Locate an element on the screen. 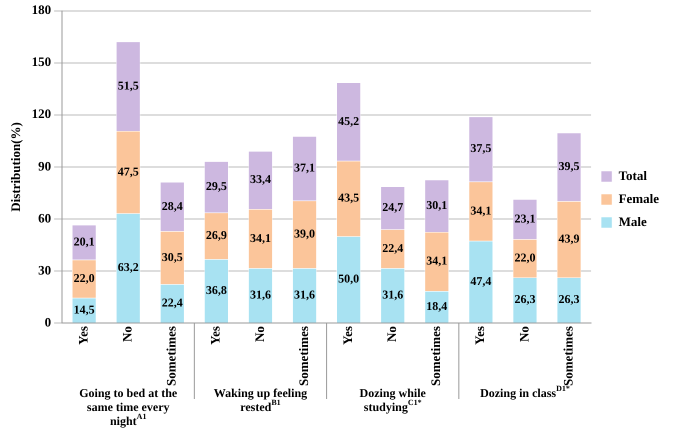 Image resolution: width=679 pixels, height=437 pixels. data-label: 20,1 is located at coordinates (84, 241).